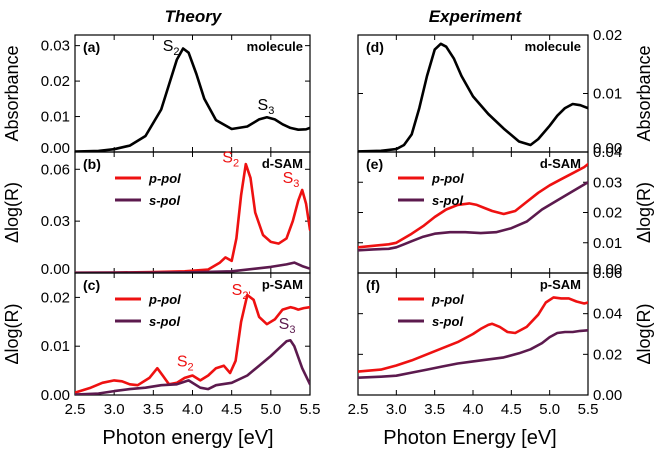  What do you see at coordinates (469, 438) in the screenshot?
I see `experiment-x-axis-title: Photon Energy [eV]` at bounding box center [469, 438].